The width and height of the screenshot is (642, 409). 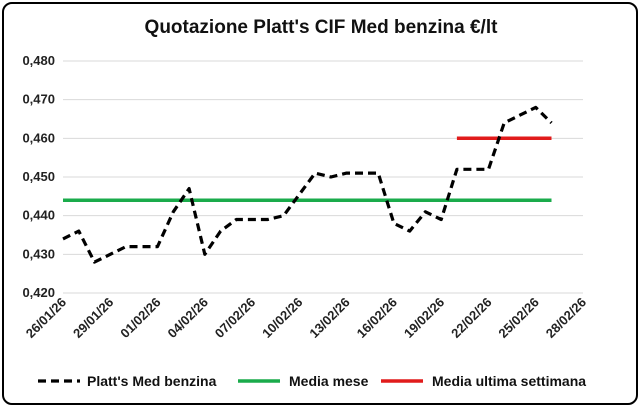 I want to click on legend-label-0: Platt's Med benzina, so click(x=152, y=381).